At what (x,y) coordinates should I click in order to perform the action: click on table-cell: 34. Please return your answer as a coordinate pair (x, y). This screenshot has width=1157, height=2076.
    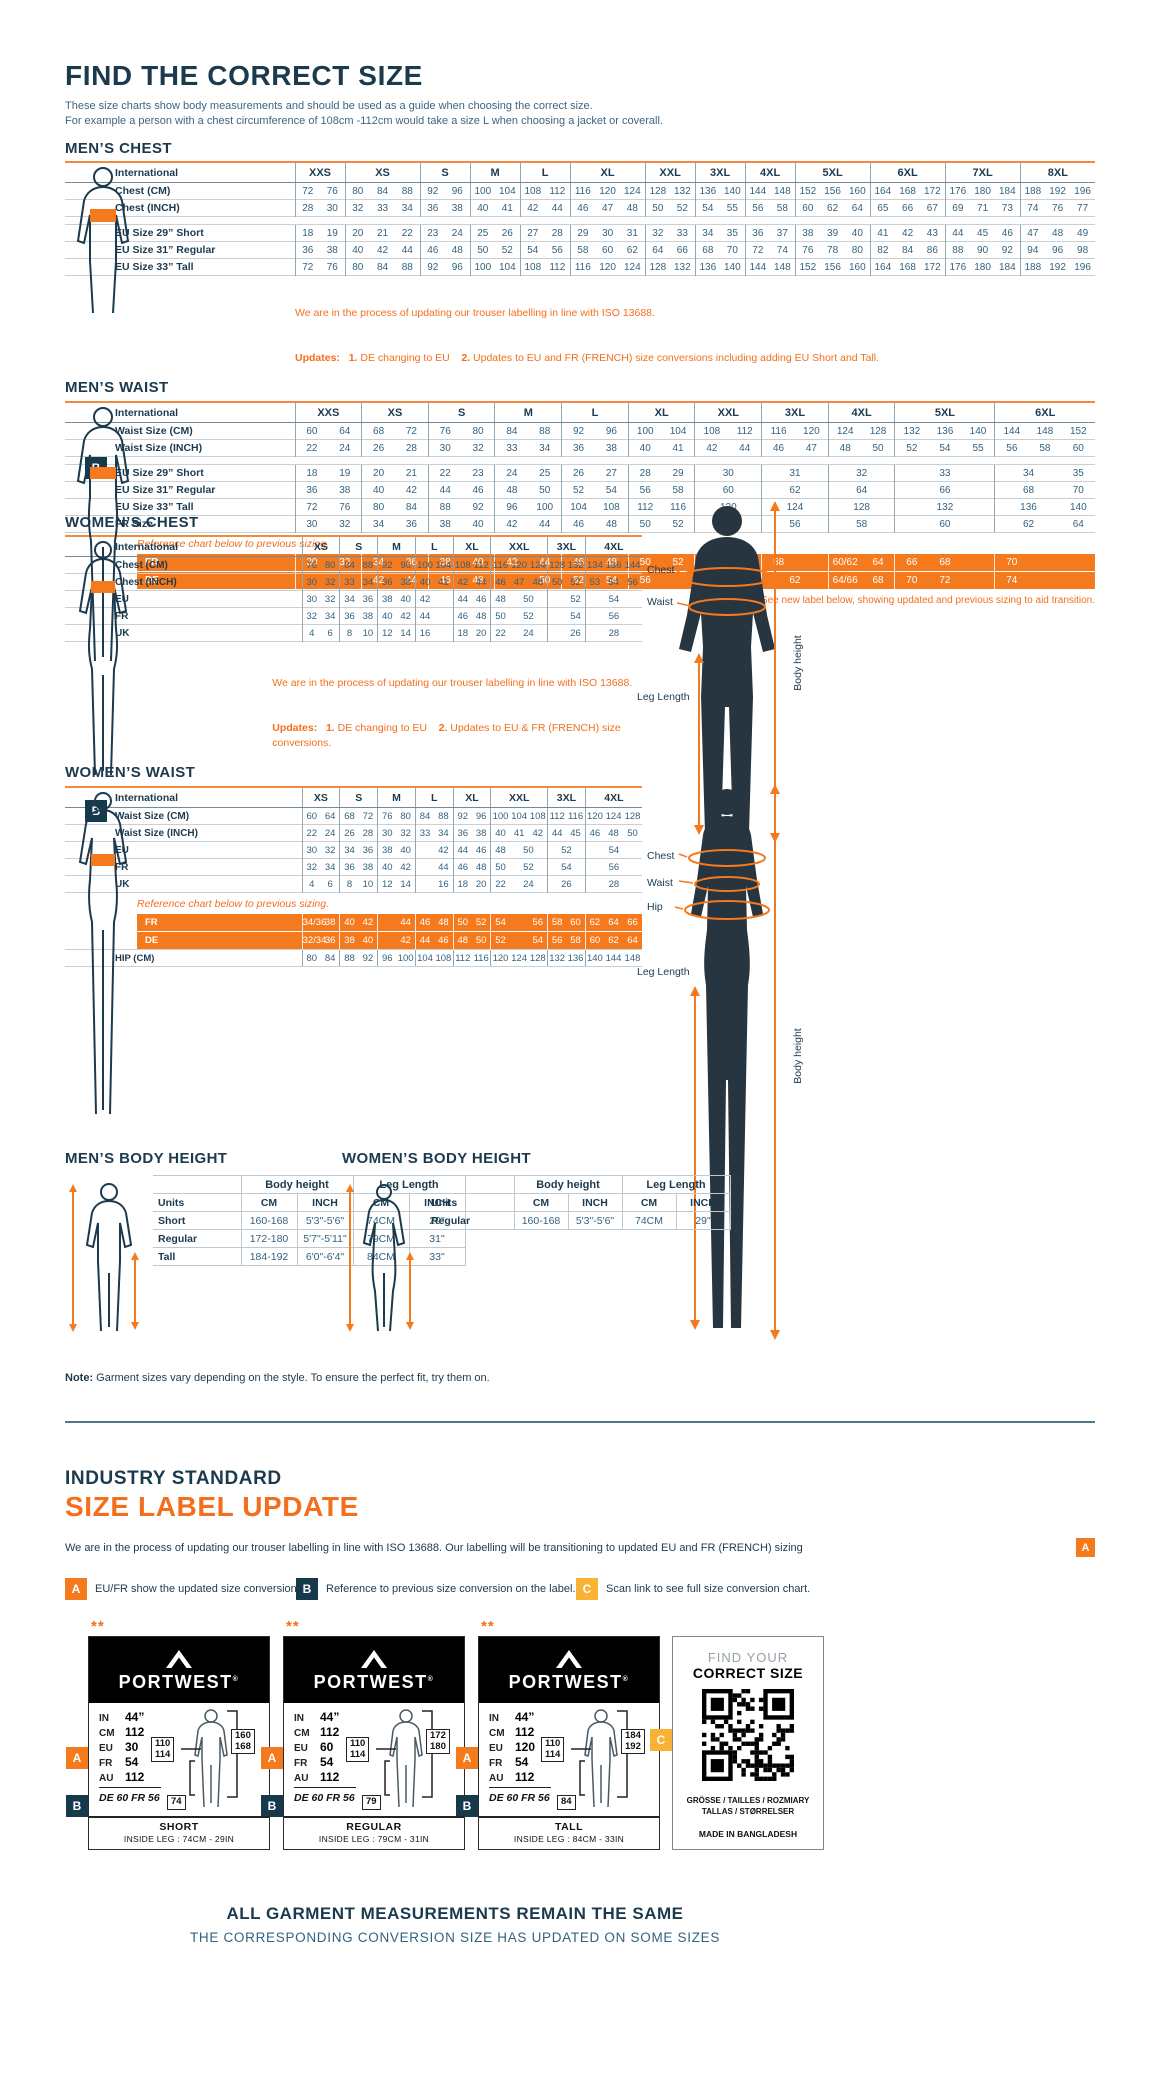
    Looking at the image, I should click on (330, 616).